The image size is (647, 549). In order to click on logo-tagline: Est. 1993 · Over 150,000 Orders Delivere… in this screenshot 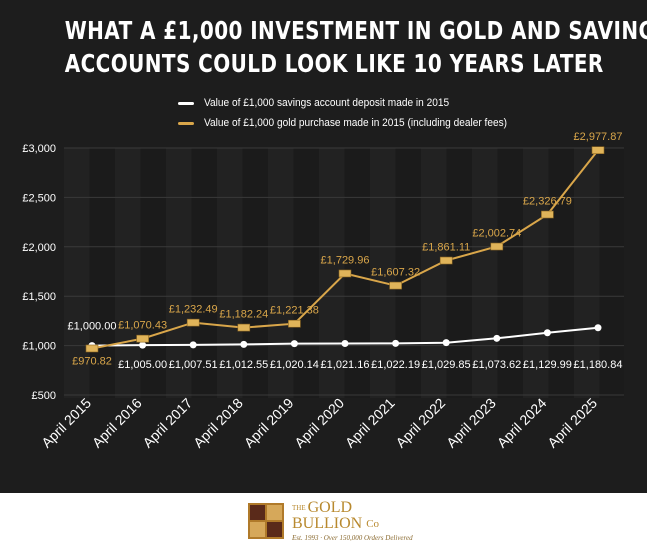, I will do `click(352, 538)`.